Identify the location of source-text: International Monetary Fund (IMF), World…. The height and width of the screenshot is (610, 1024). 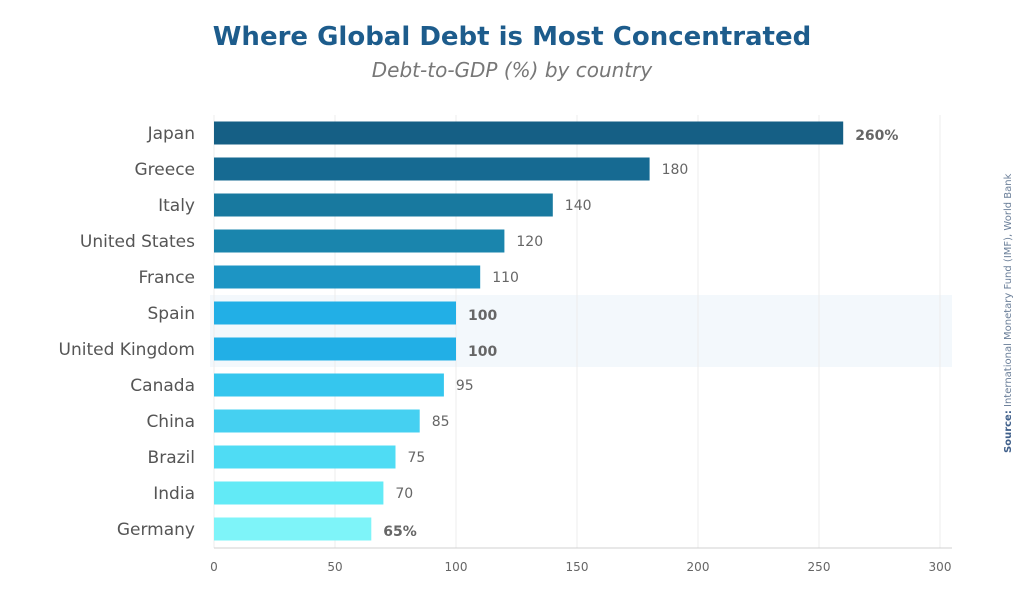
(1008, 292).